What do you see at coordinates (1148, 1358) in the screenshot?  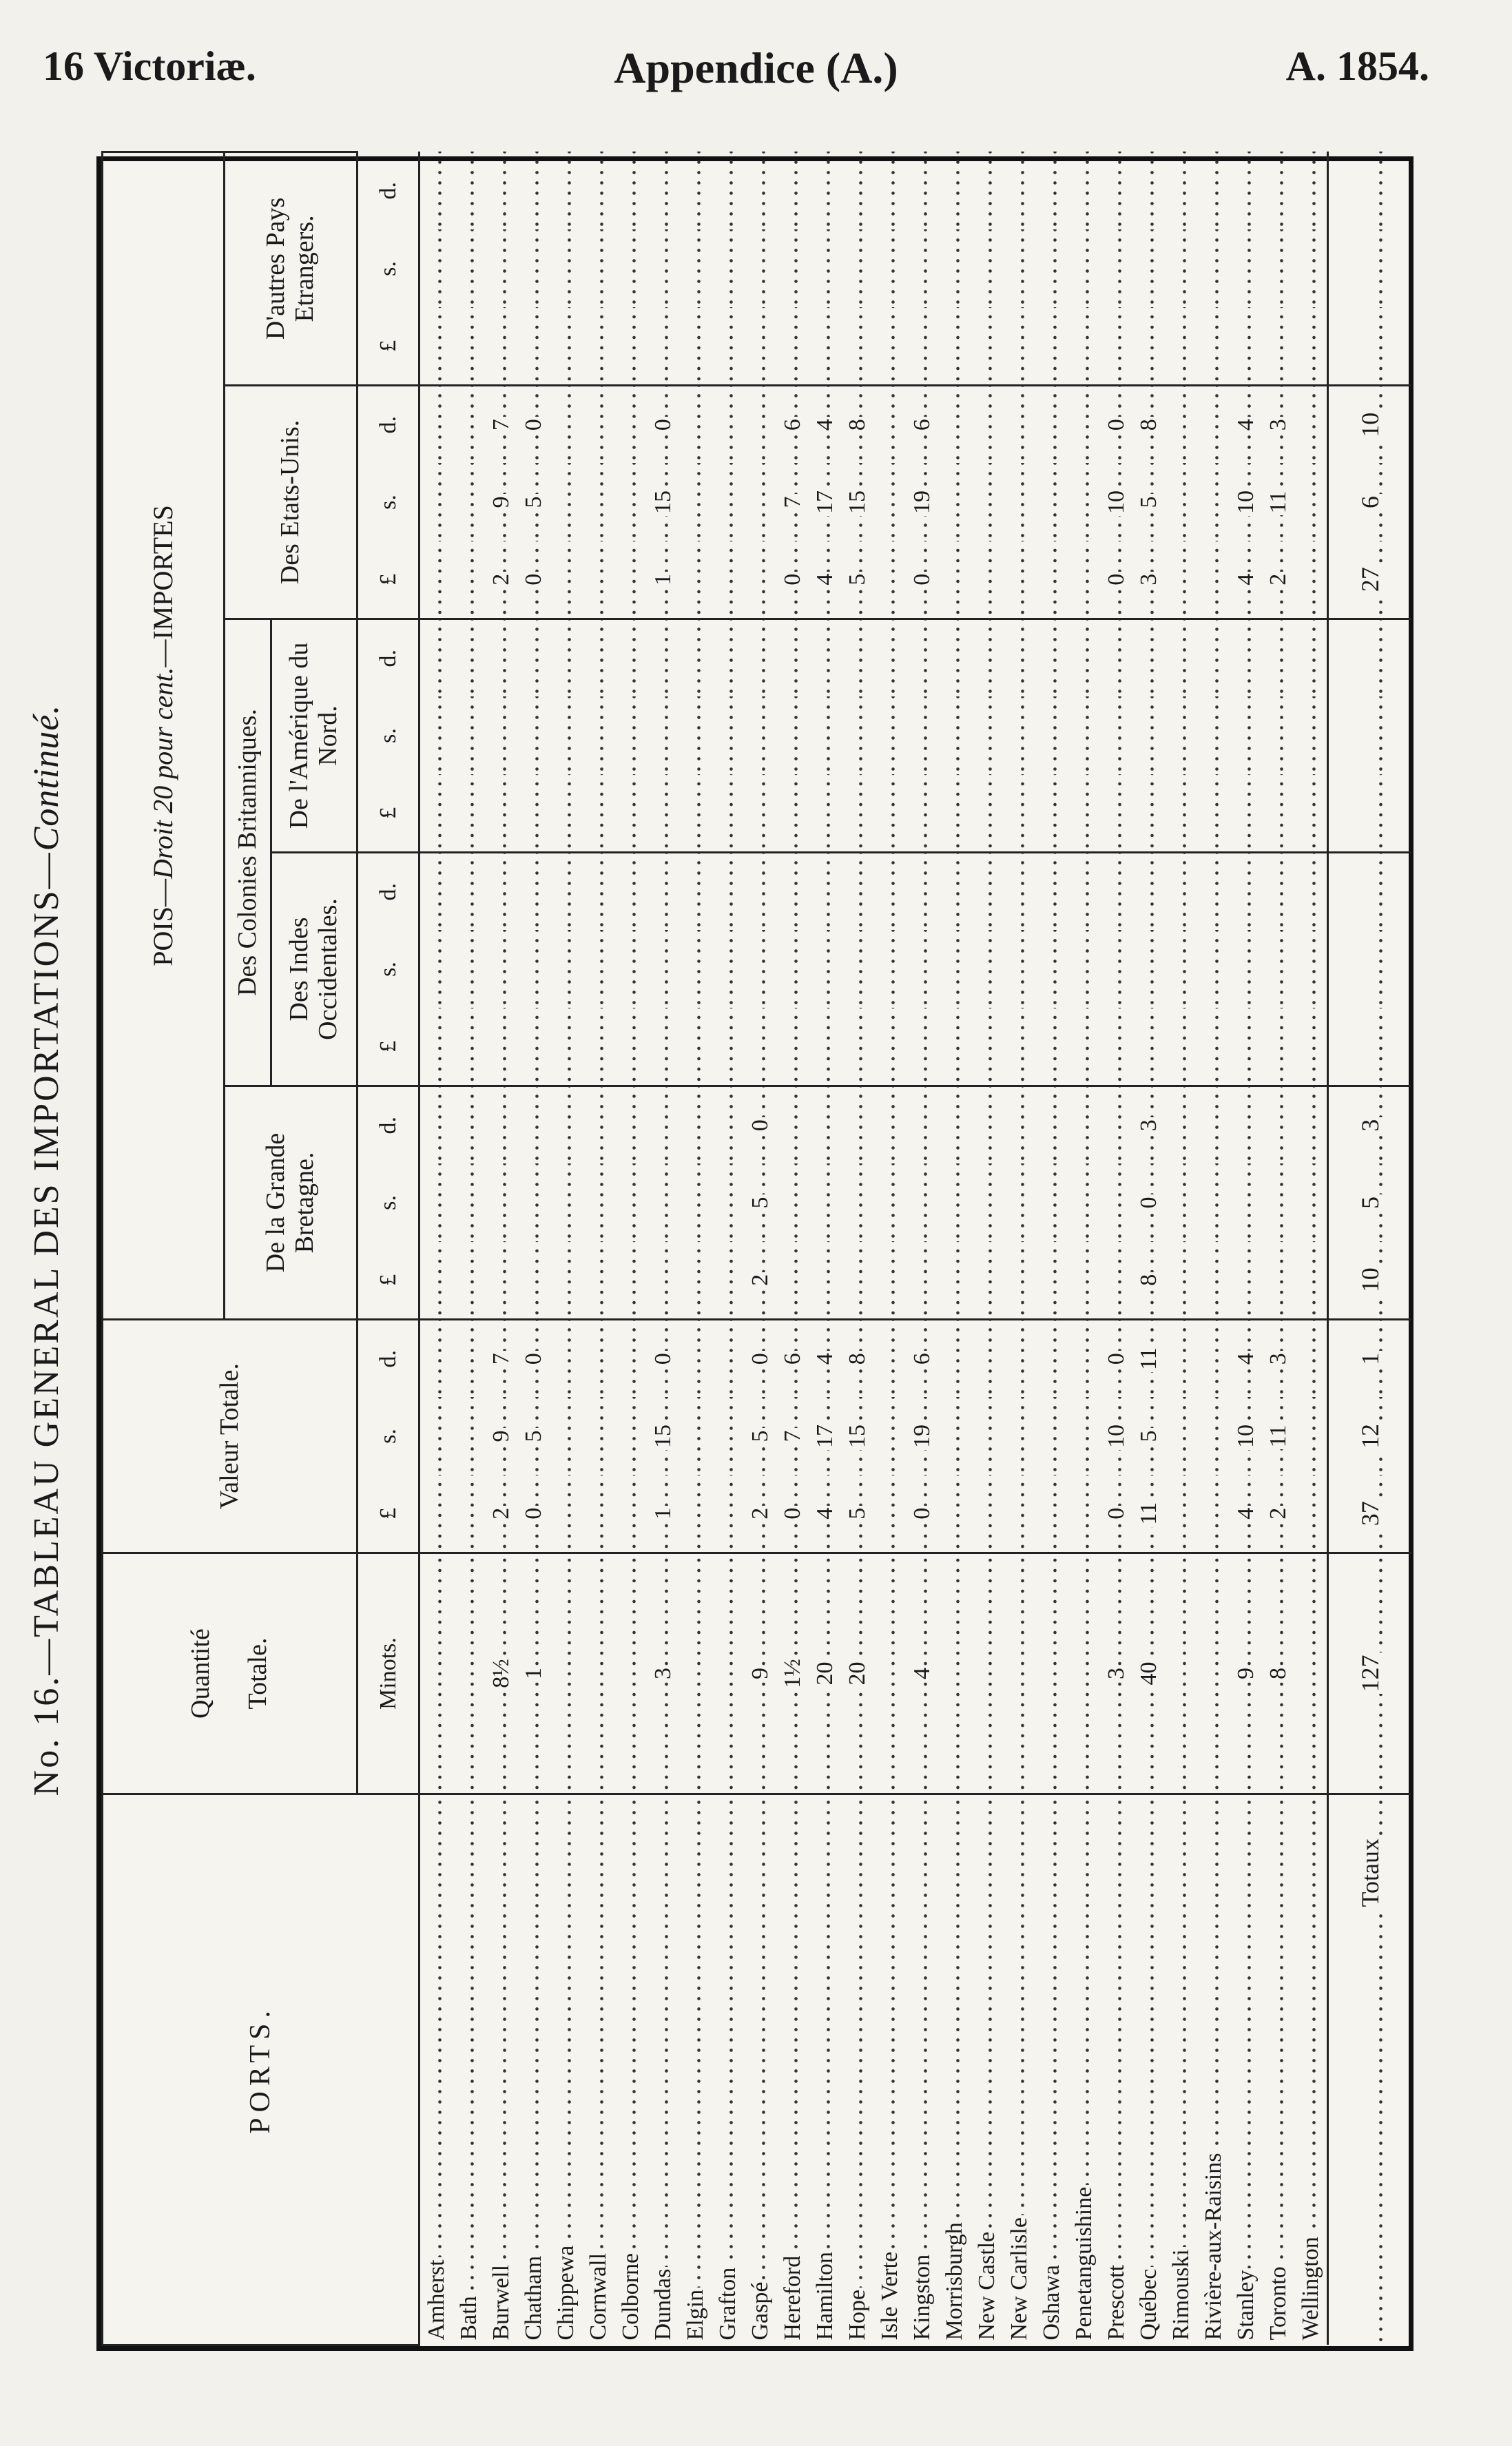 I see `cell: 11` at bounding box center [1148, 1358].